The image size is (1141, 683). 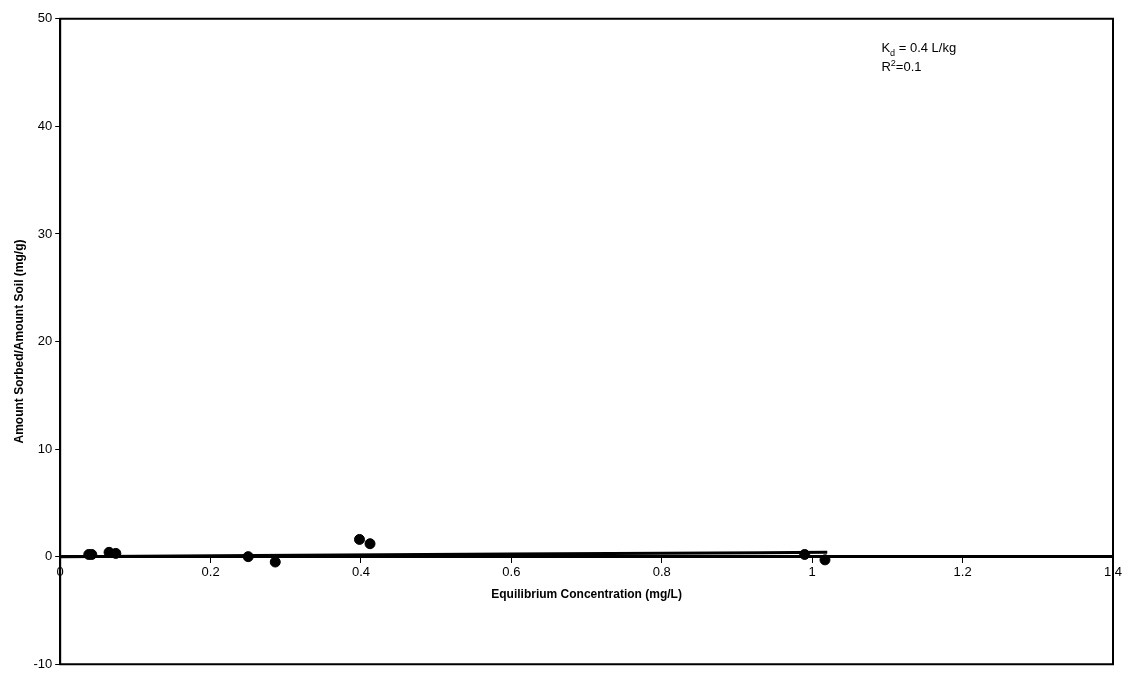 What do you see at coordinates (962, 572) in the screenshot?
I see `x-tick-label: 1.2` at bounding box center [962, 572].